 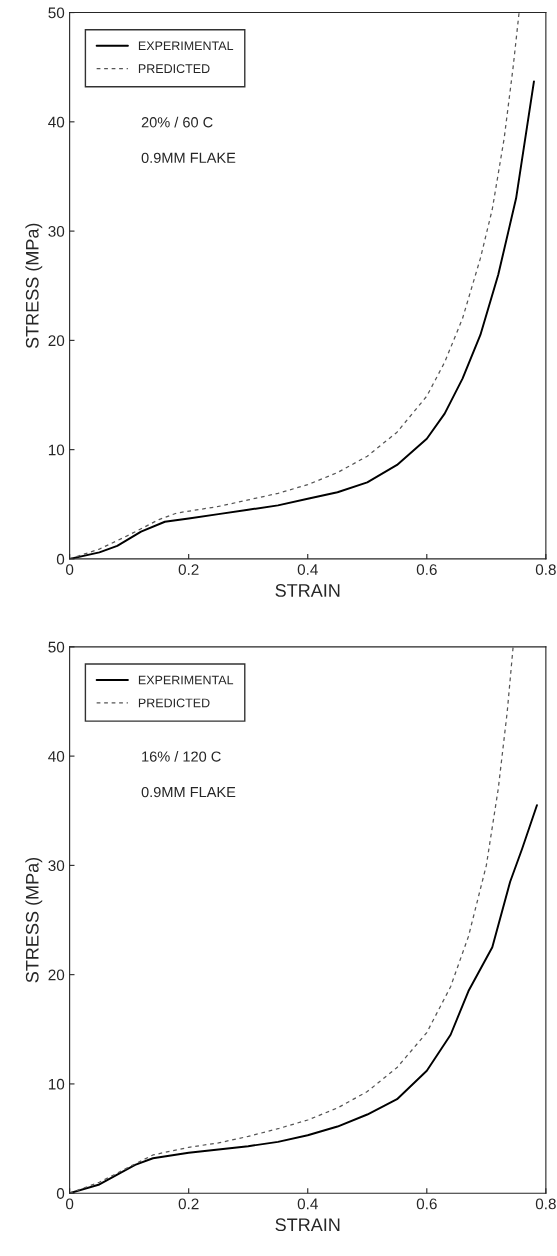 I want to click on annotation: 16% / 120 C, so click(x=181, y=756).